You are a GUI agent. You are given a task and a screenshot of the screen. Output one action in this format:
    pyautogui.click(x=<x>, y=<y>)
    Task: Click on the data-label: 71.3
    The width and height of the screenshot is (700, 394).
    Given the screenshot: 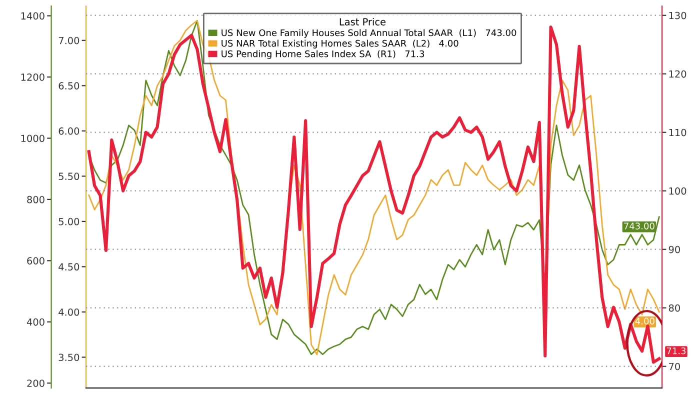 What is the action you would take?
    pyautogui.click(x=676, y=350)
    